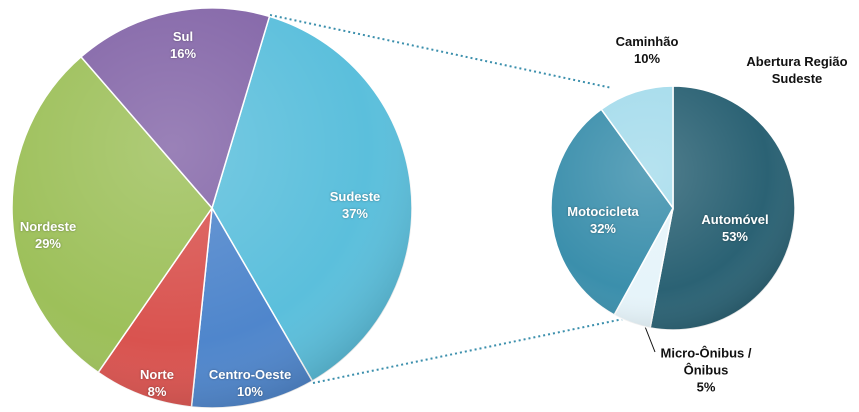 This screenshot has width=859, height=412. Describe the element at coordinates (48, 226) in the screenshot. I see `slice-name: Nordeste` at that location.